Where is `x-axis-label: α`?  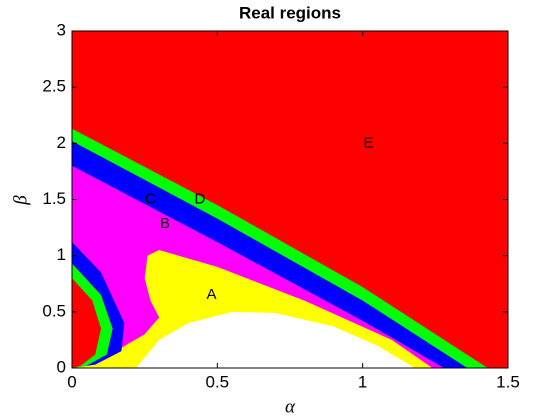
x-axis-label: α is located at coordinates (290, 406).